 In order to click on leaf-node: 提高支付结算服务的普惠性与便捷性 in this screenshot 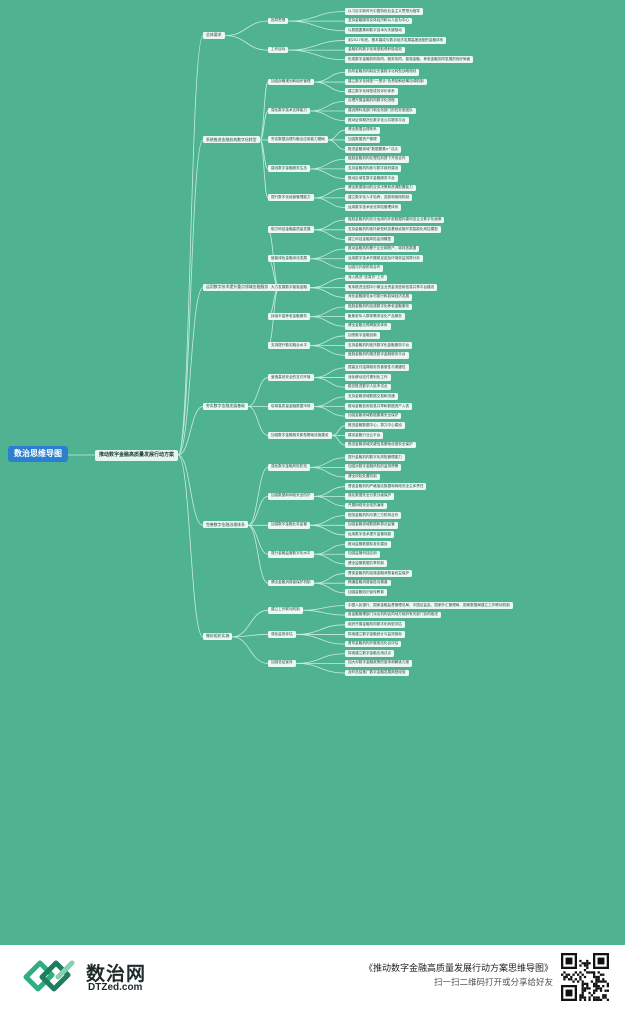, I will do `click(377, 368)`.